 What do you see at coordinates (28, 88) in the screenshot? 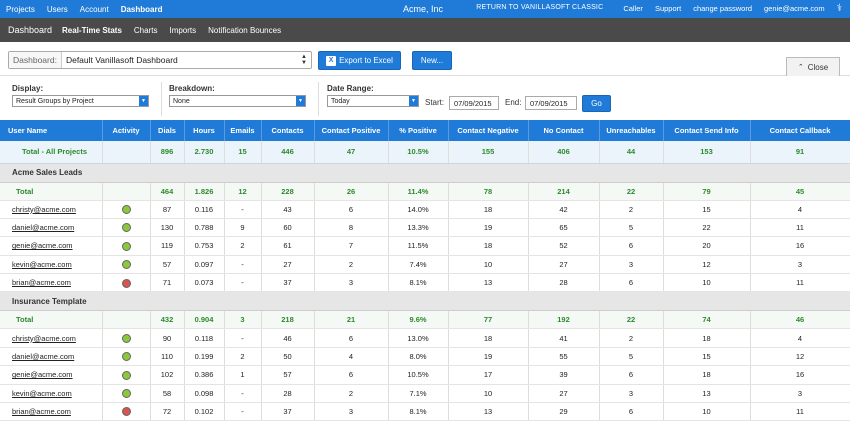
I see `display-label: Display:` at bounding box center [28, 88].